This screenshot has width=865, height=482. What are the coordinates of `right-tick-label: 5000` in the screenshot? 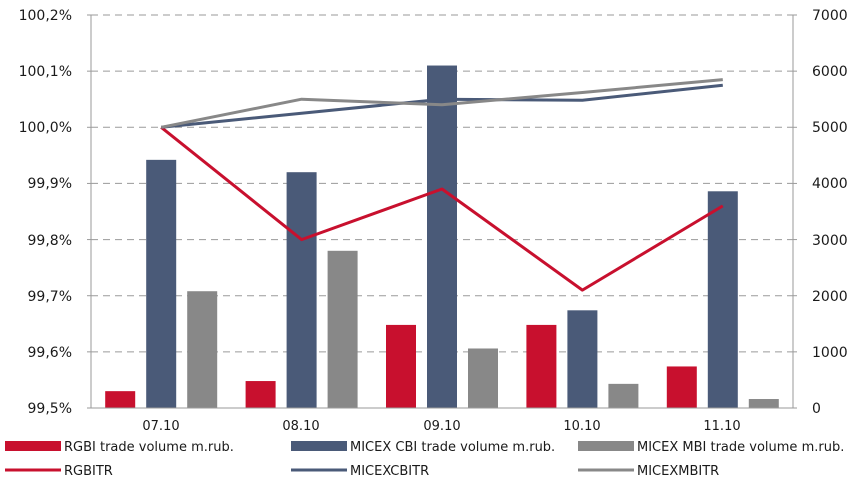 It's located at (830, 128).